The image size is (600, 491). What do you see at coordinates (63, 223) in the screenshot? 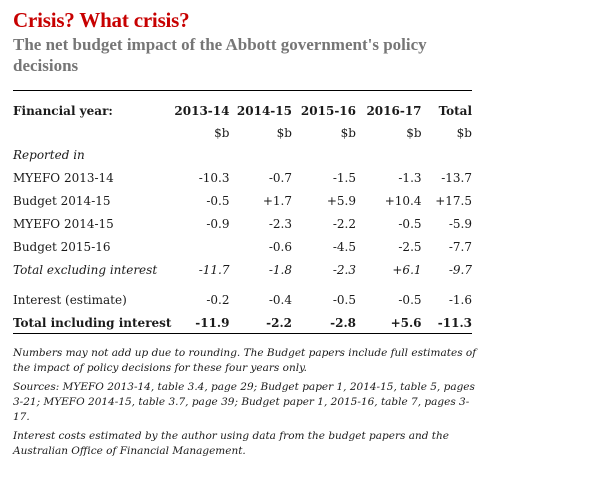
I see `row-label: MYEFO 2014-15` at bounding box center [63, 223].